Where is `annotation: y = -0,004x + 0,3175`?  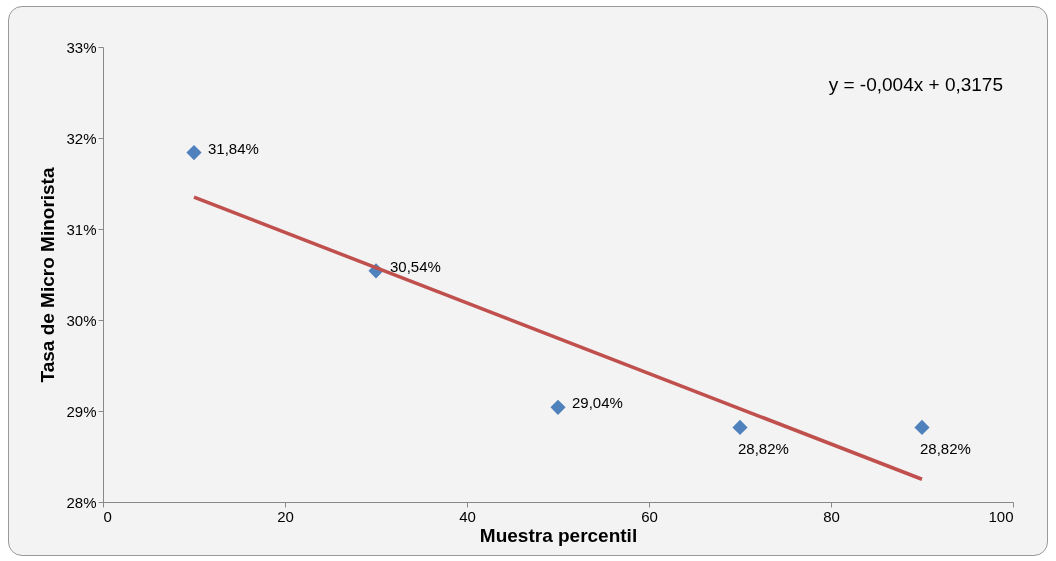
annotation: y = -0,004x + 0,3175 is located at coordinates (915, 84).